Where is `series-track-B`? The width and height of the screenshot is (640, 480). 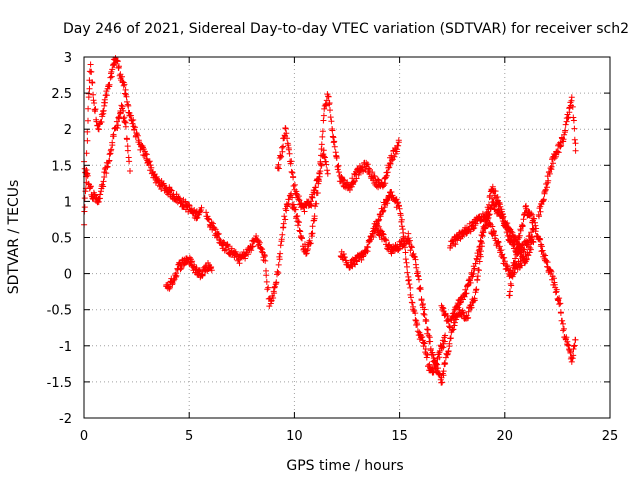
series-track-B is located at coordinates (107, 154).